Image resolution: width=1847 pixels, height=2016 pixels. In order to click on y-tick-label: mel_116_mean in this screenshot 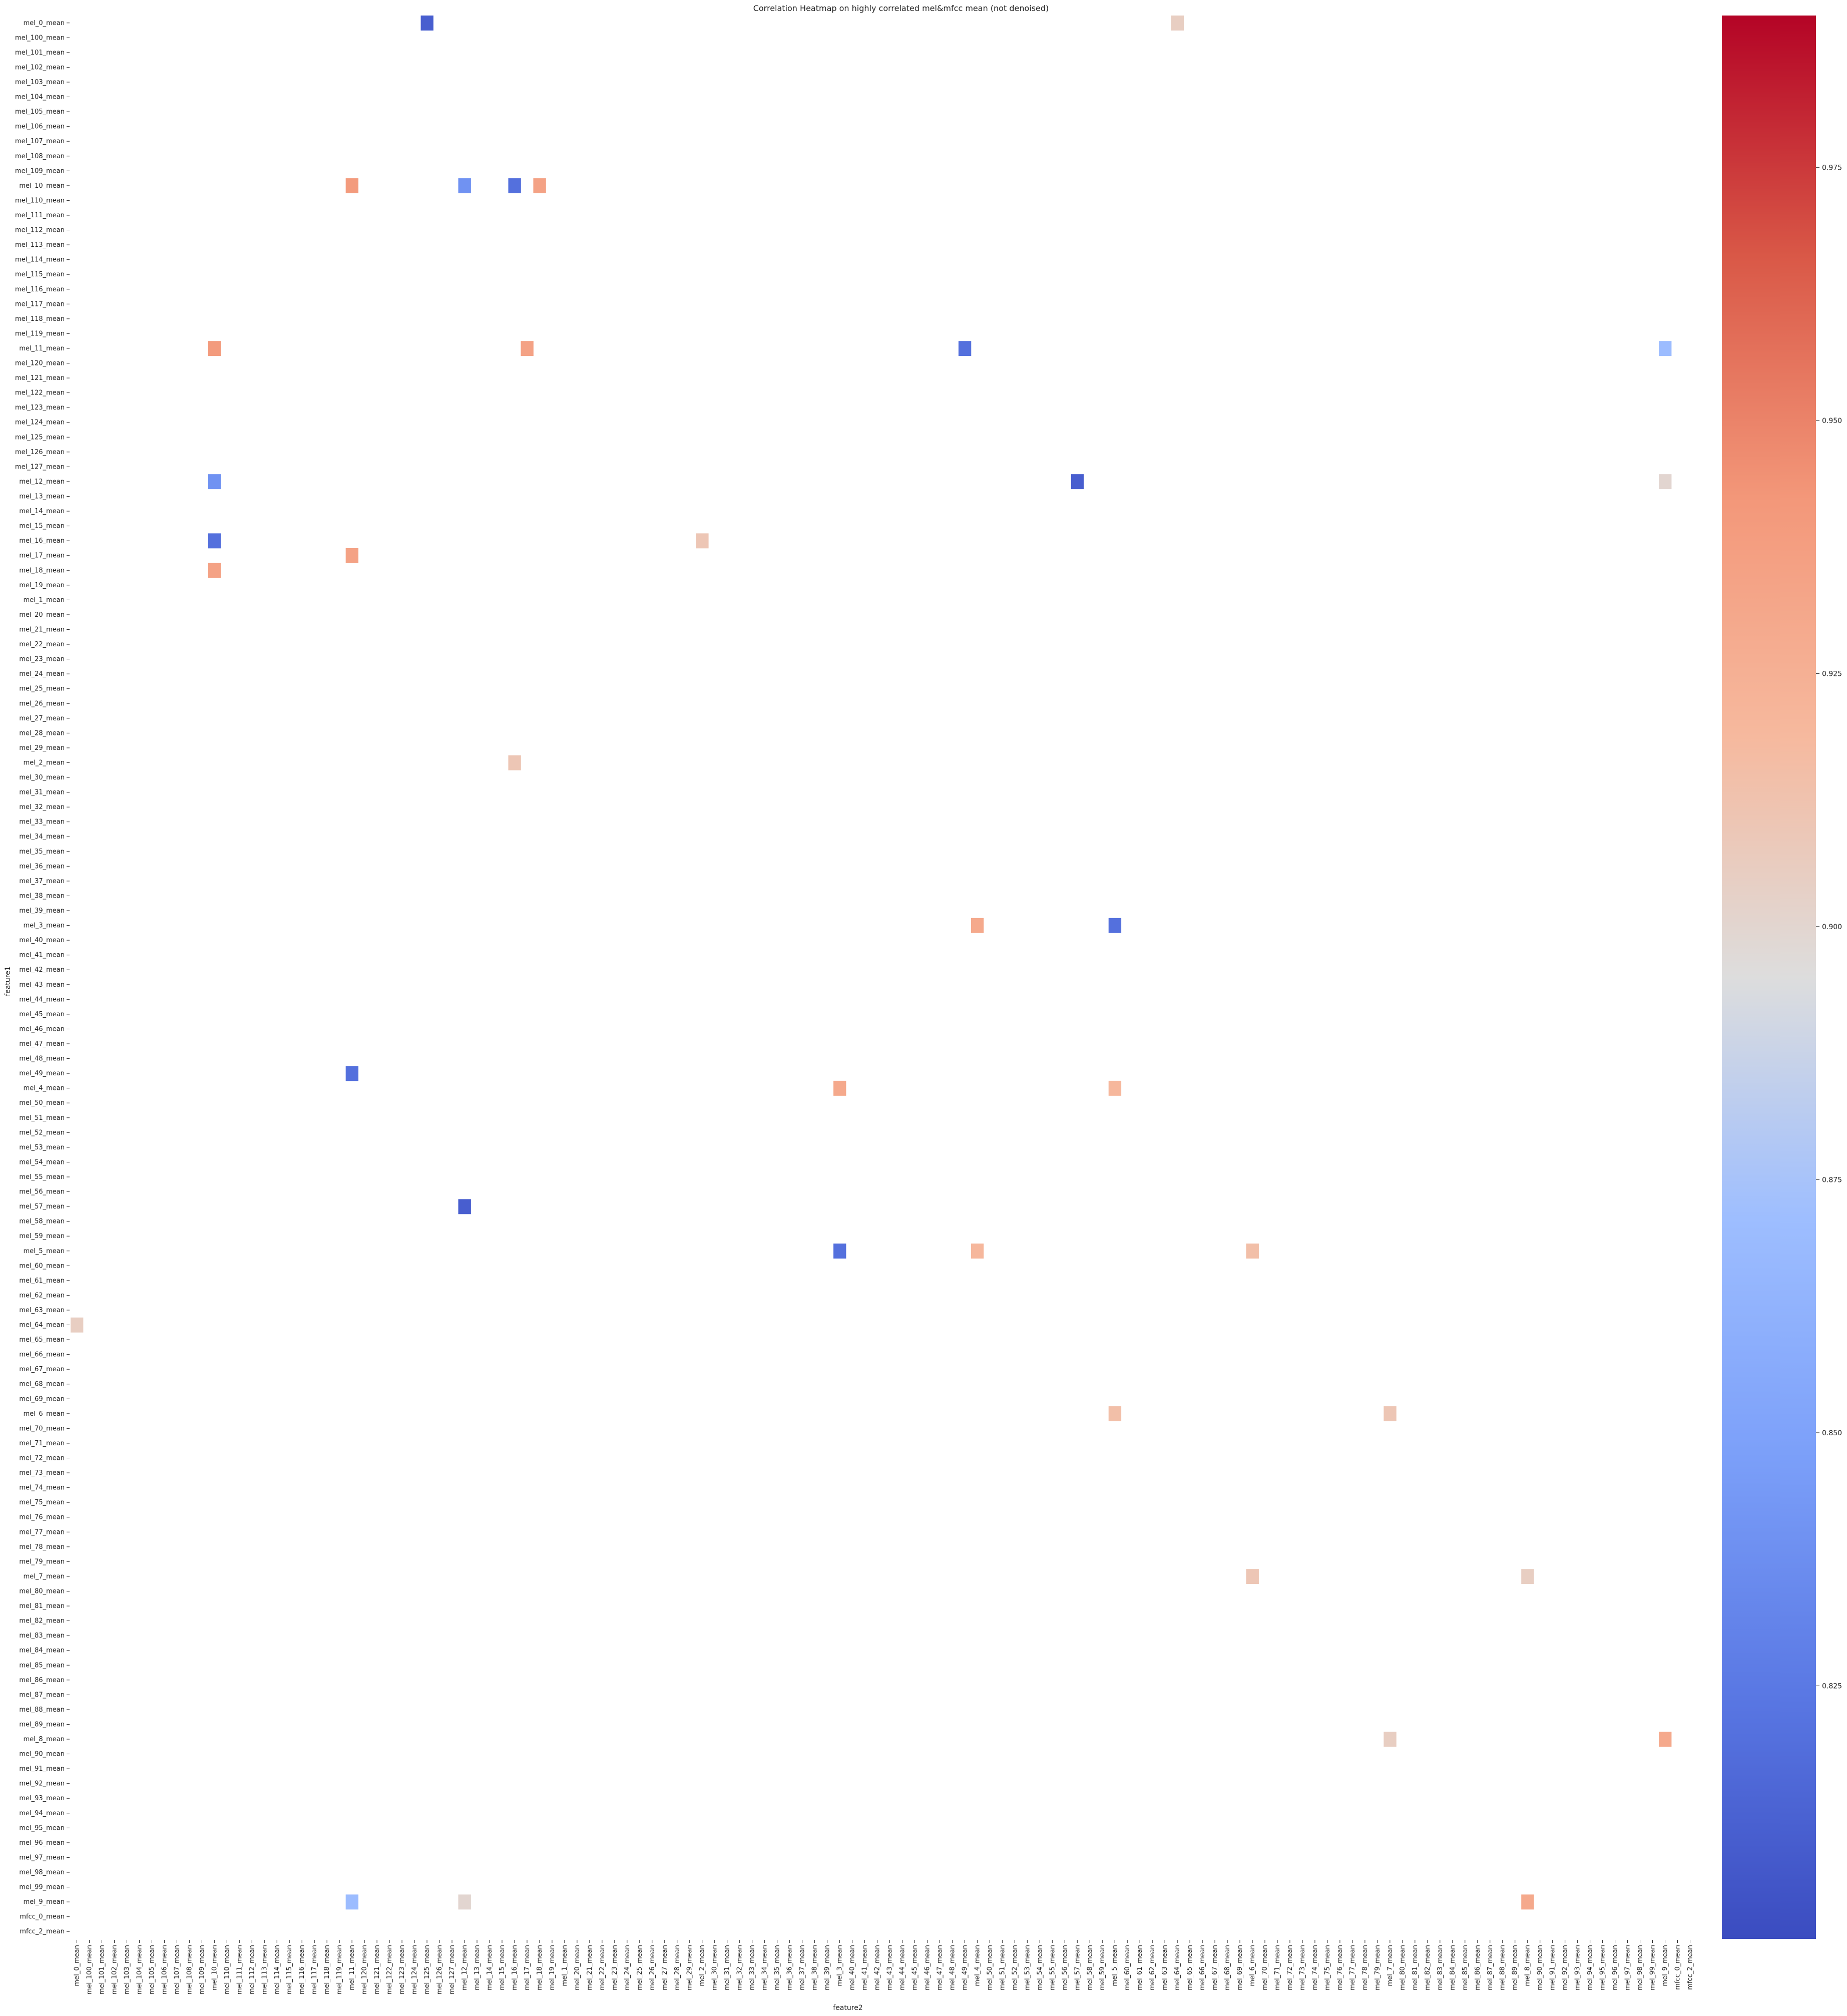, I will do `click(40, 289)`.